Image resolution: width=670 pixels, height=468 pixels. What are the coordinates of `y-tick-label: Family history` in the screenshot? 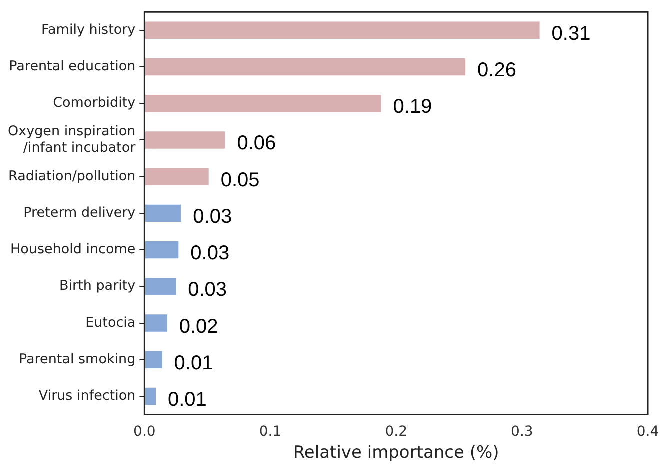 It's located at (89, 30).